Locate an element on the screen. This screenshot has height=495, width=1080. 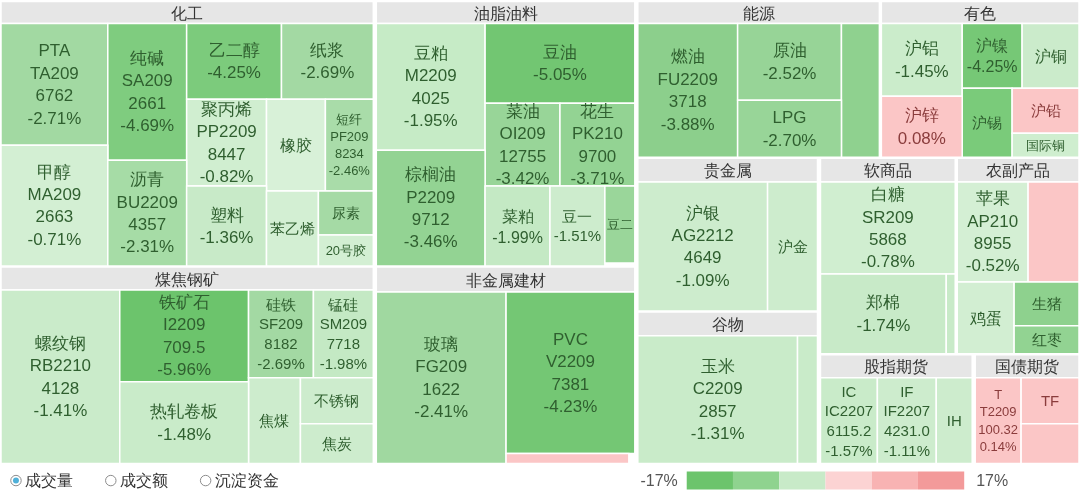
category-label: 锰硅 SM209 7718 is located at coordinates (343, 324).